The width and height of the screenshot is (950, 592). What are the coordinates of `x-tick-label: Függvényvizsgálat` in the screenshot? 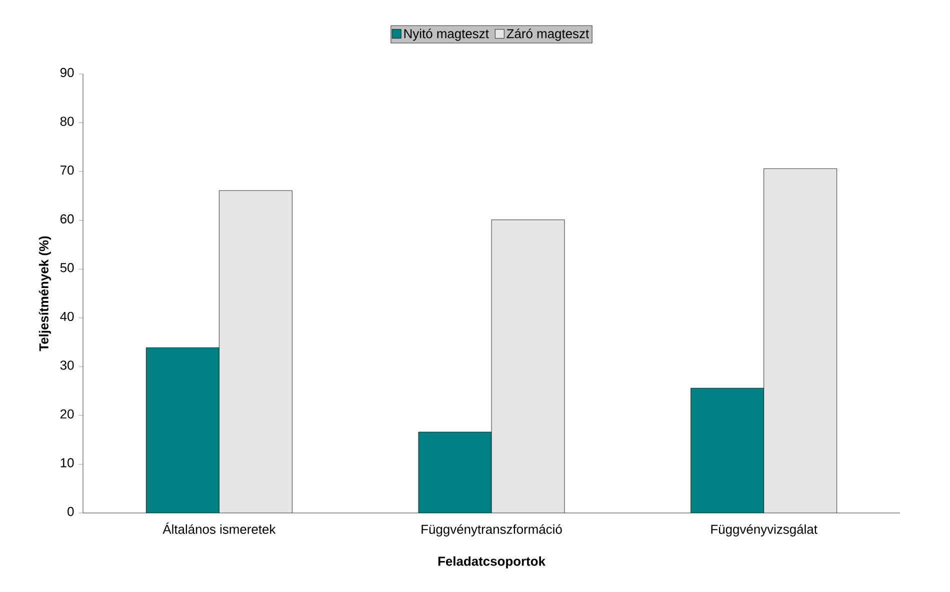 It's located at (764, 530).